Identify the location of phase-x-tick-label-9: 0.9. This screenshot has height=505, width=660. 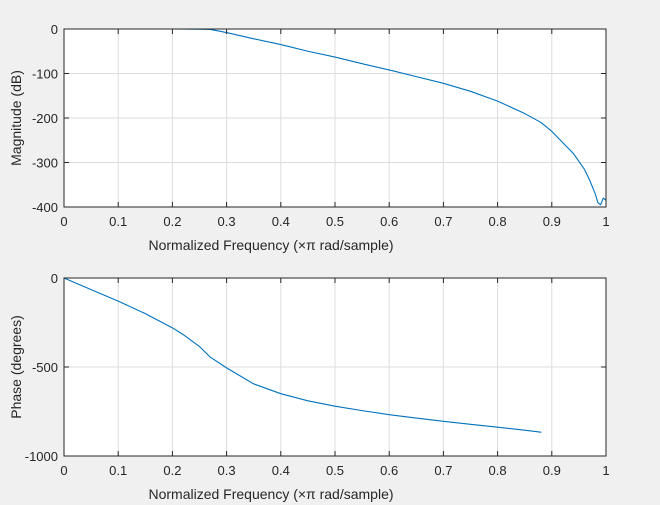
(552, 470).